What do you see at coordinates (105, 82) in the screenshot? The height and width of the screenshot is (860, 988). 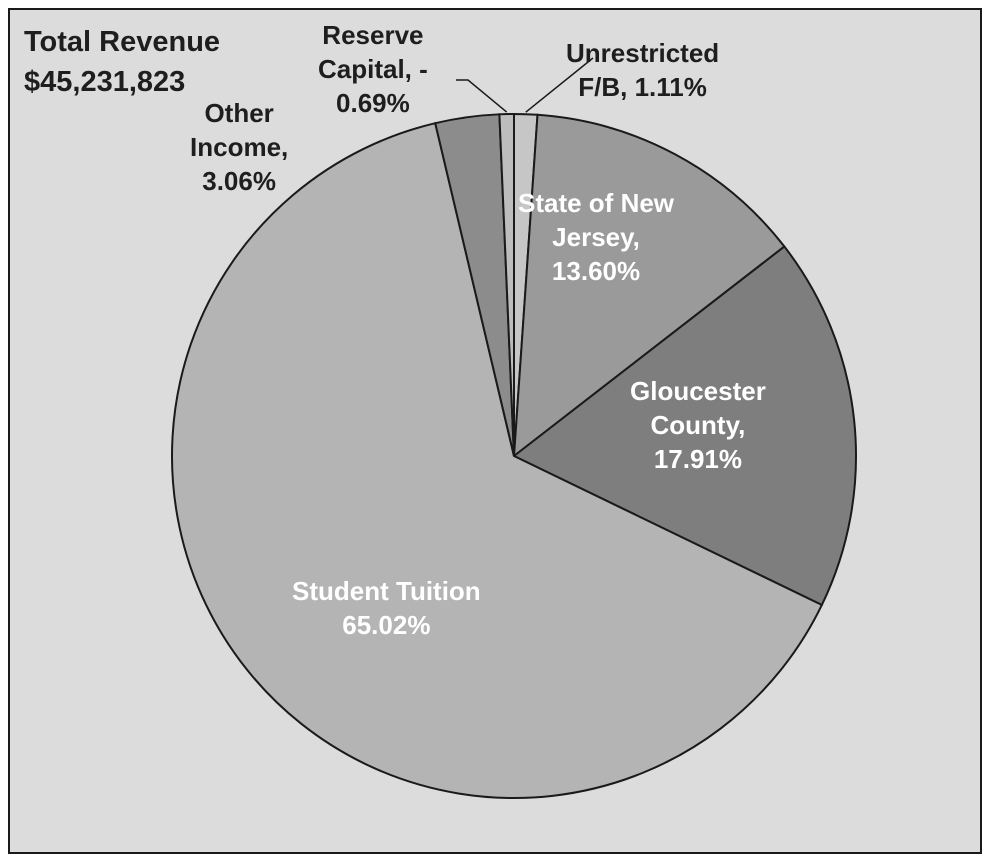 I see `chart-total: $45,231,823` at bounding box center [105, 82].